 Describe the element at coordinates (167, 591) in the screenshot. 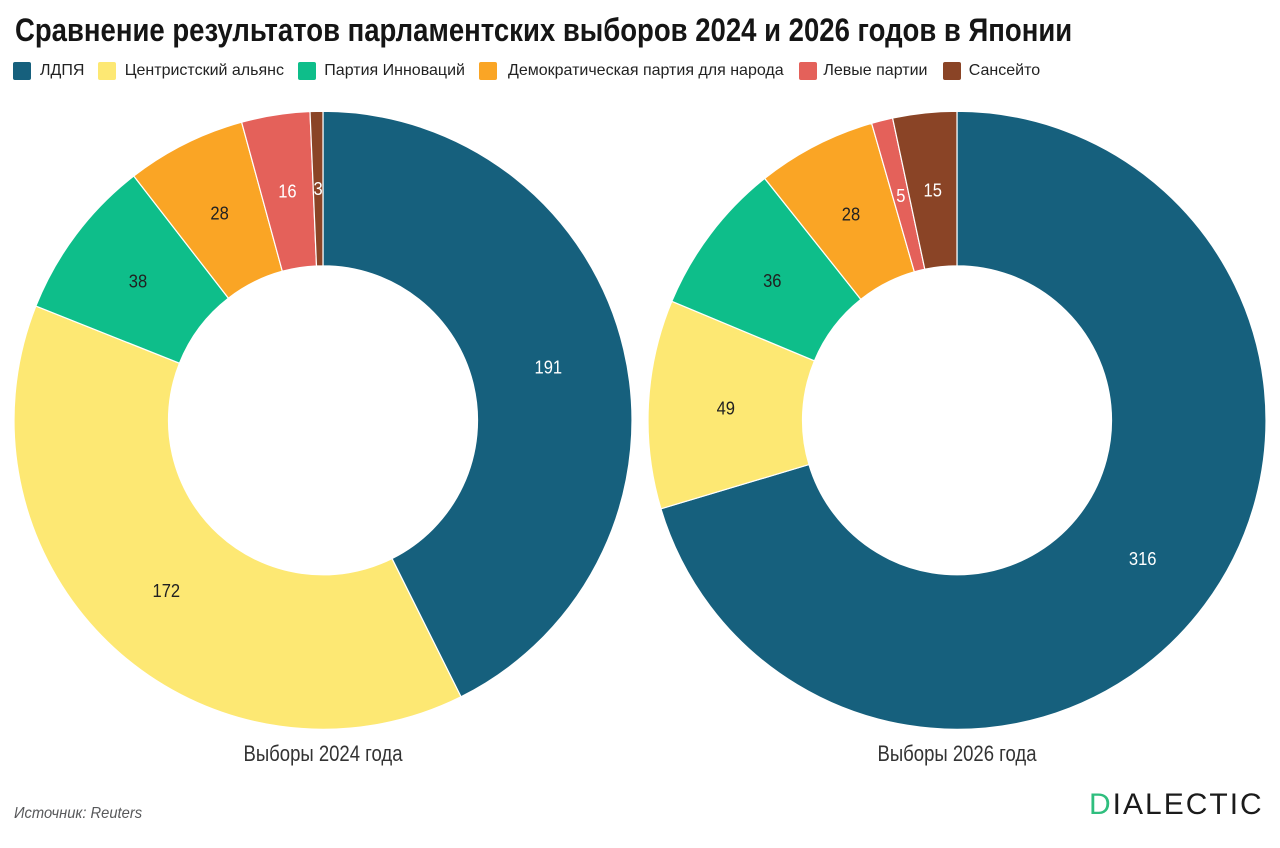

I see `svg-text: 172` at that location.